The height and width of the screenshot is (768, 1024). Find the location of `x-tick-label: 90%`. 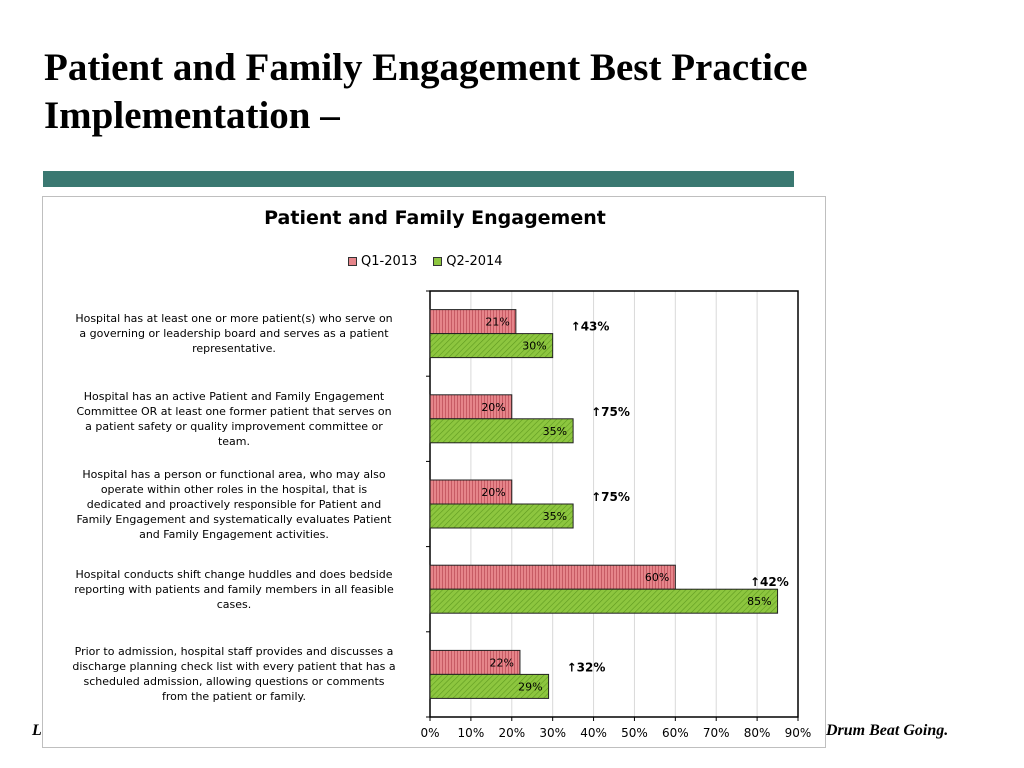

x-tick-label: 90% is located at coordinates (798, 733).